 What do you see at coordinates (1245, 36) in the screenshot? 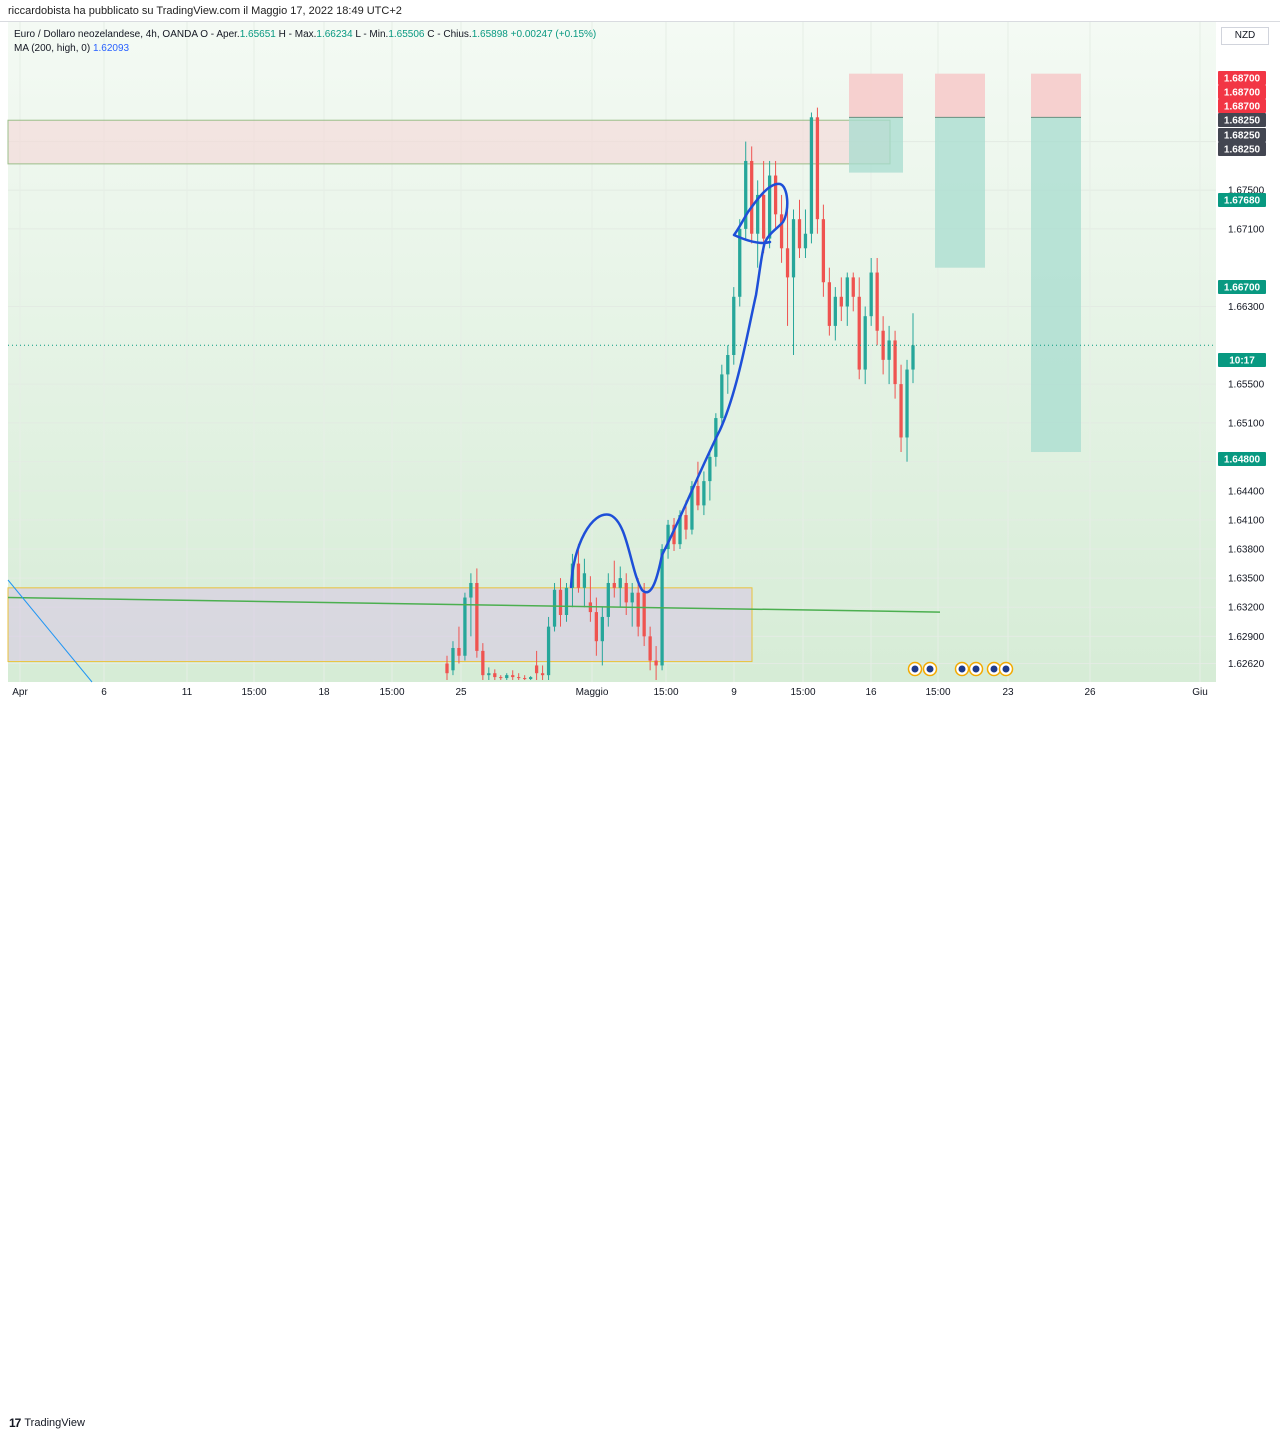
I see `currency-button: NZD` at bounding box center [1245, 36].